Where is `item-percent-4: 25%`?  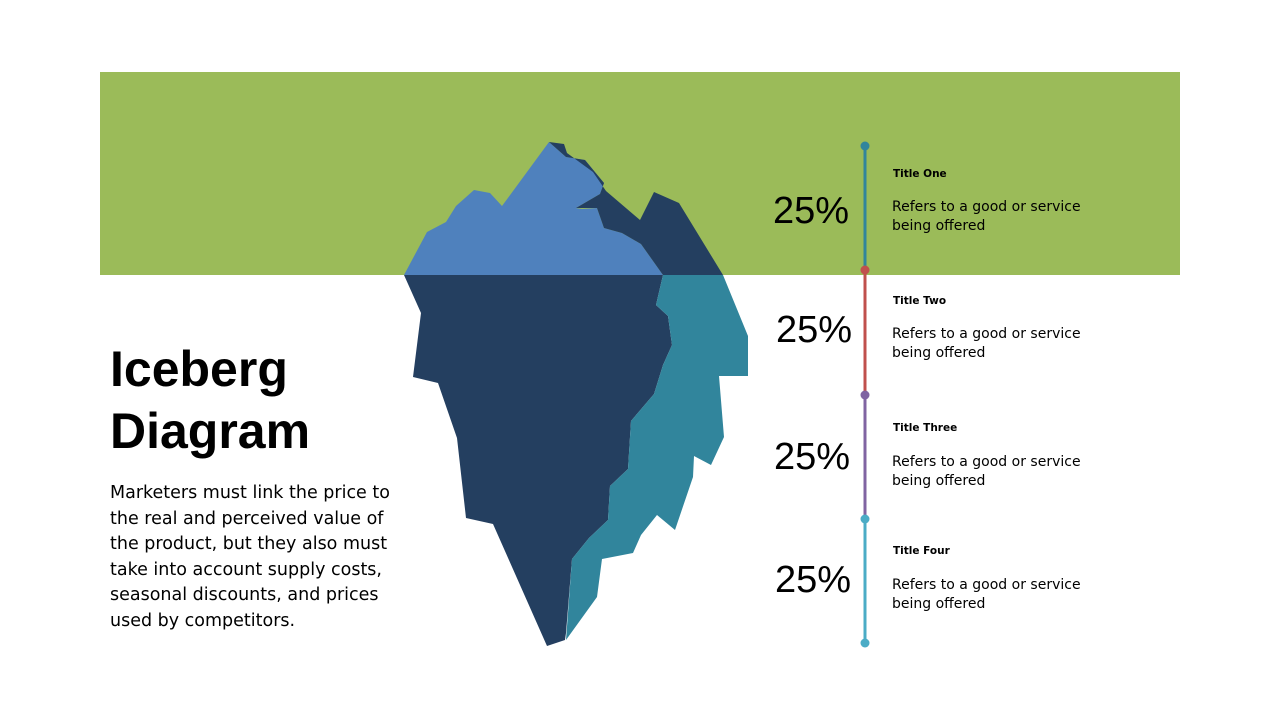
item-percent-4: 25% is located at coordinates (813, 580).